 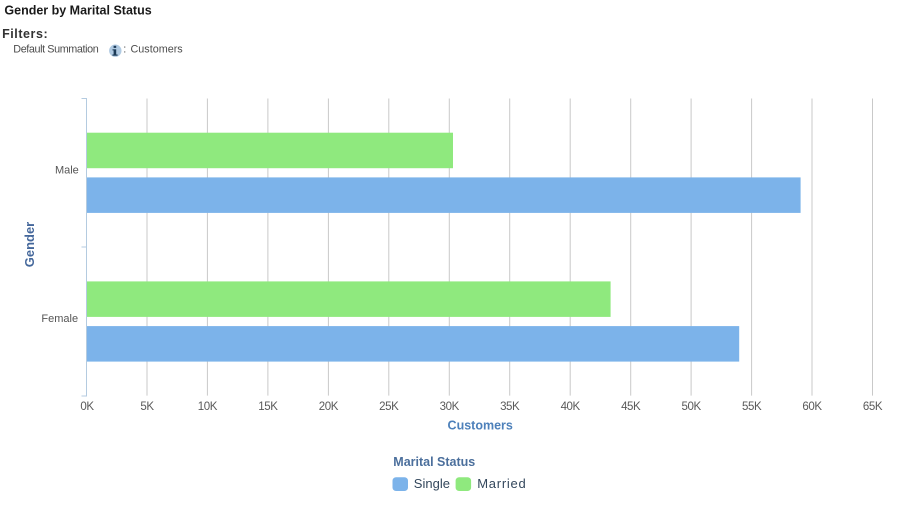 What do you see at coordinates (691, 407) in the screenshot?
I see `svg-text: 50K` at bounding box center [691, 407].